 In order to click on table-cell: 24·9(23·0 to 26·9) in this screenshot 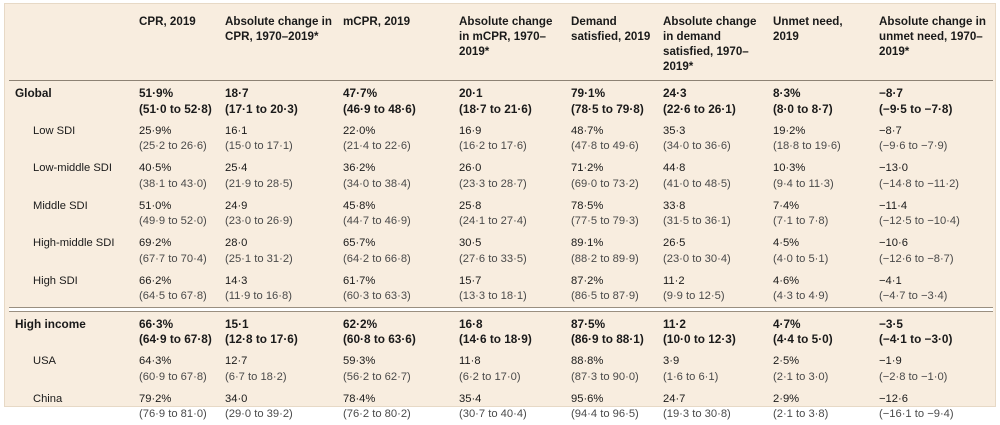, I will do `click(278, 214)`.